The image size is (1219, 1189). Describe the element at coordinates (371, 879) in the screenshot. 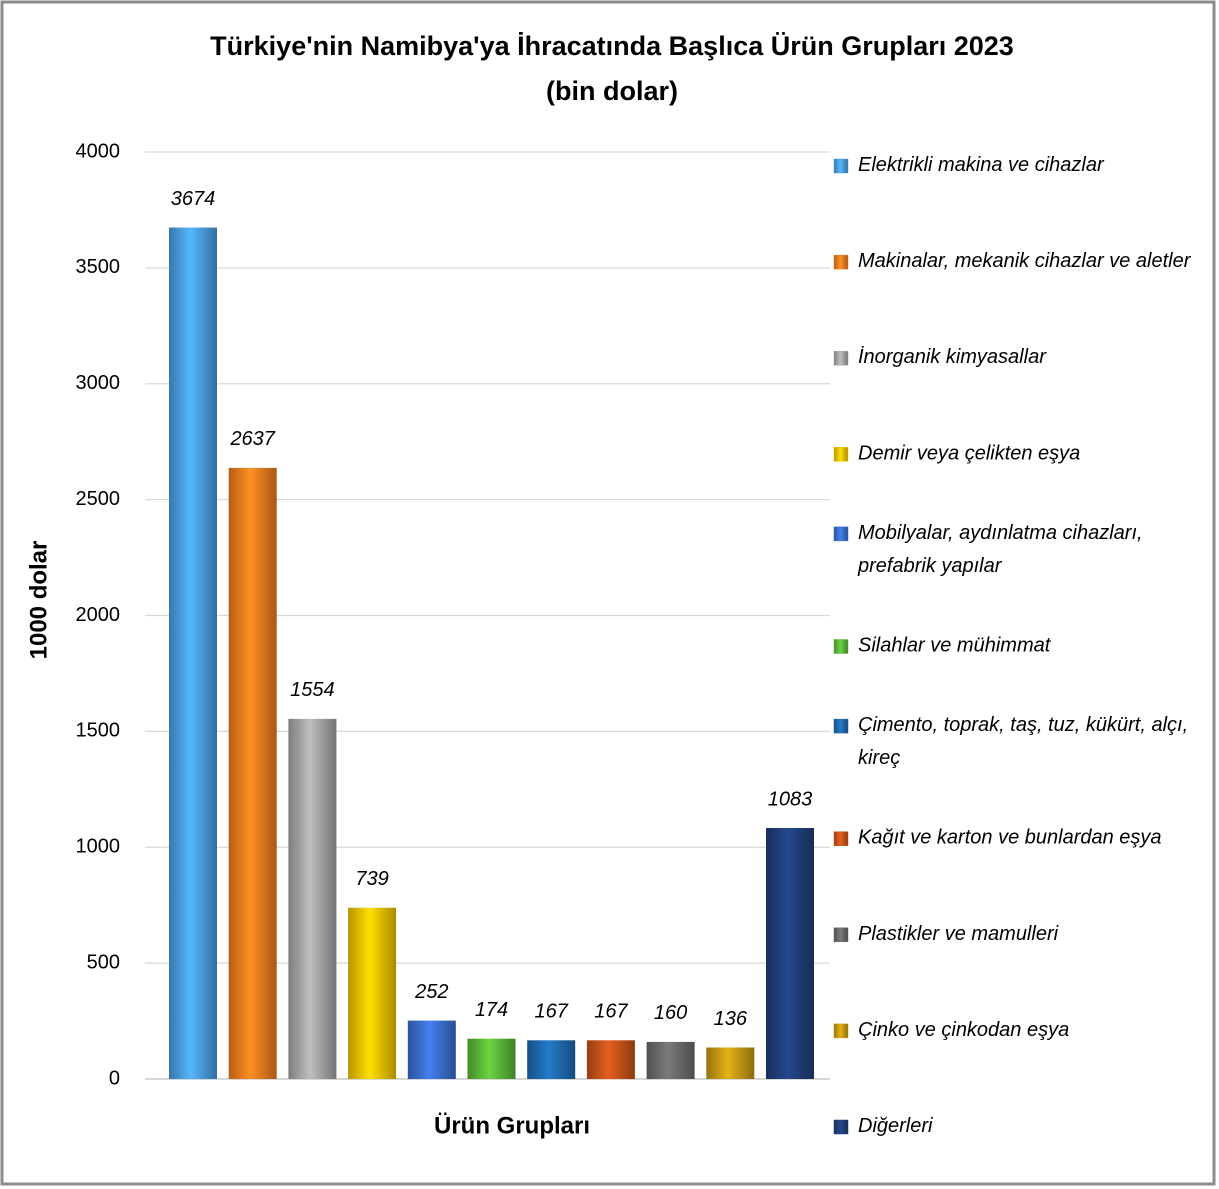

I see `value-label: 739` at that location.